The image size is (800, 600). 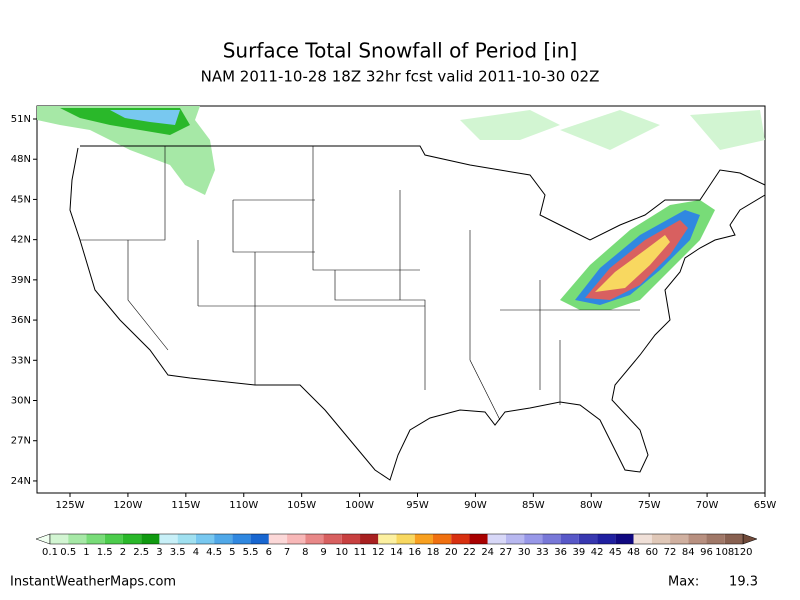 I want to click on colorbar-label: 12, so click(x=378, y=552).